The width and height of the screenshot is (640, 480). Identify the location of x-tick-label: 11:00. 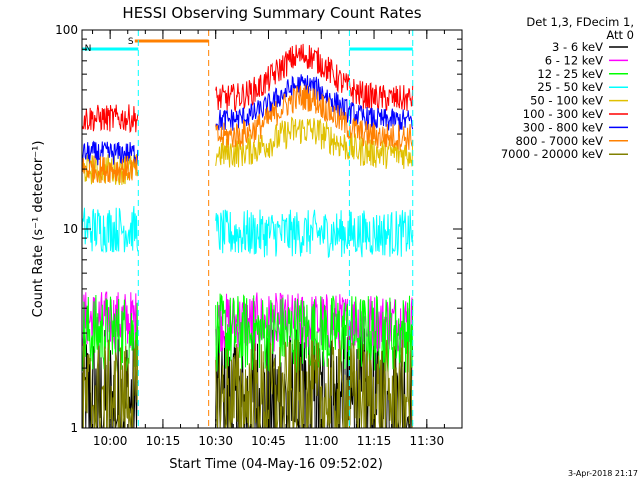
(321, 441).